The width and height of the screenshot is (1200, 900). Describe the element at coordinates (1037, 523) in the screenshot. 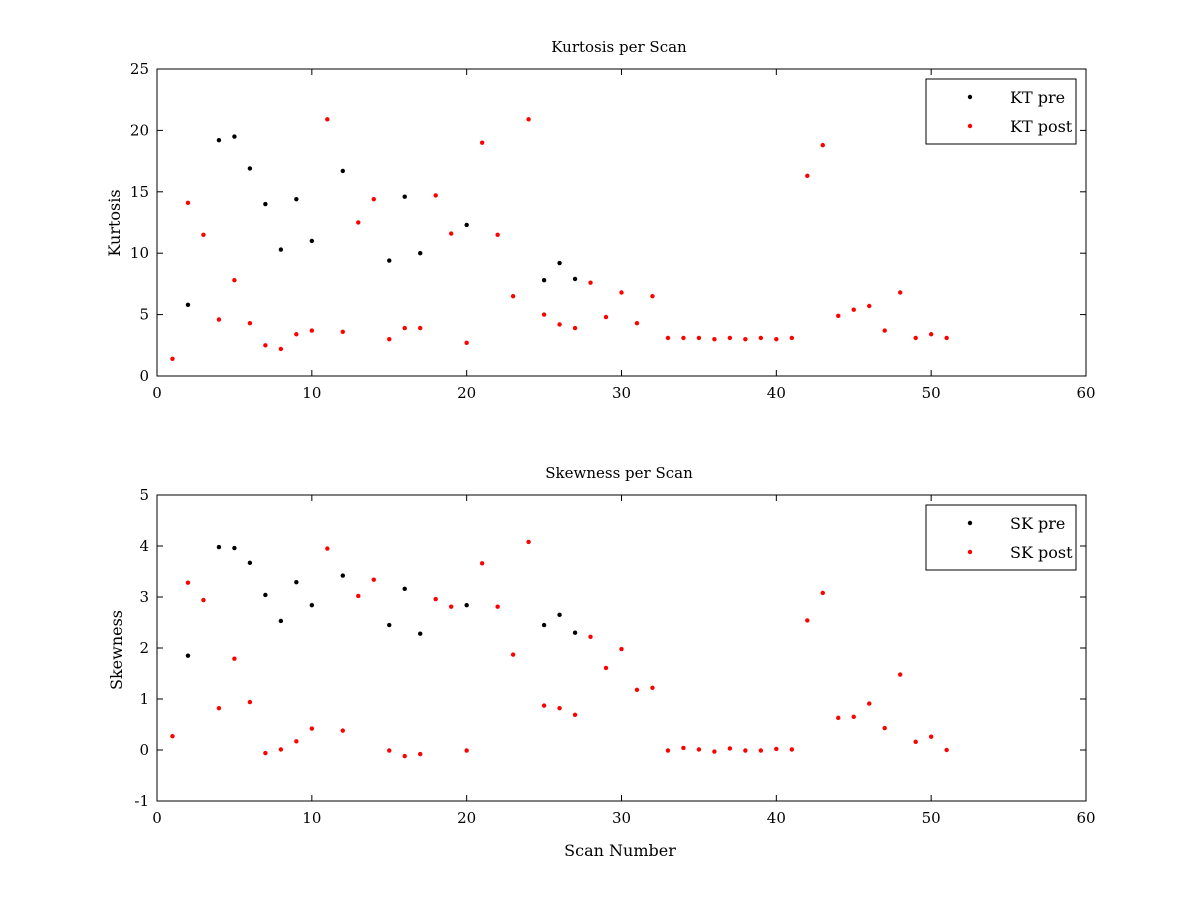

I see `legend-entry: SK pre` at that location.